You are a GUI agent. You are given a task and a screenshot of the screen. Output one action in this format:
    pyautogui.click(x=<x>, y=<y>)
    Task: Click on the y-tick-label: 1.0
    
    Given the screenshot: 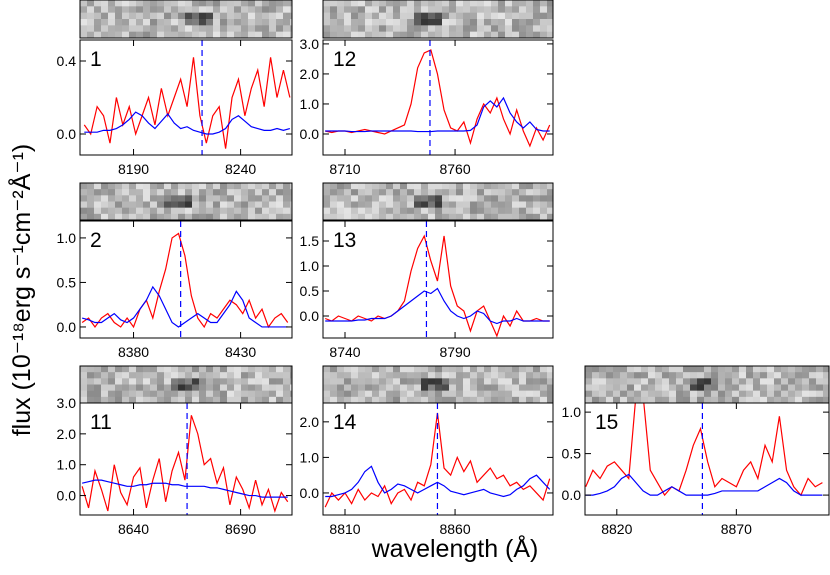 What is the action you would take?
    pyautogui.click(x=67, y=465)
    